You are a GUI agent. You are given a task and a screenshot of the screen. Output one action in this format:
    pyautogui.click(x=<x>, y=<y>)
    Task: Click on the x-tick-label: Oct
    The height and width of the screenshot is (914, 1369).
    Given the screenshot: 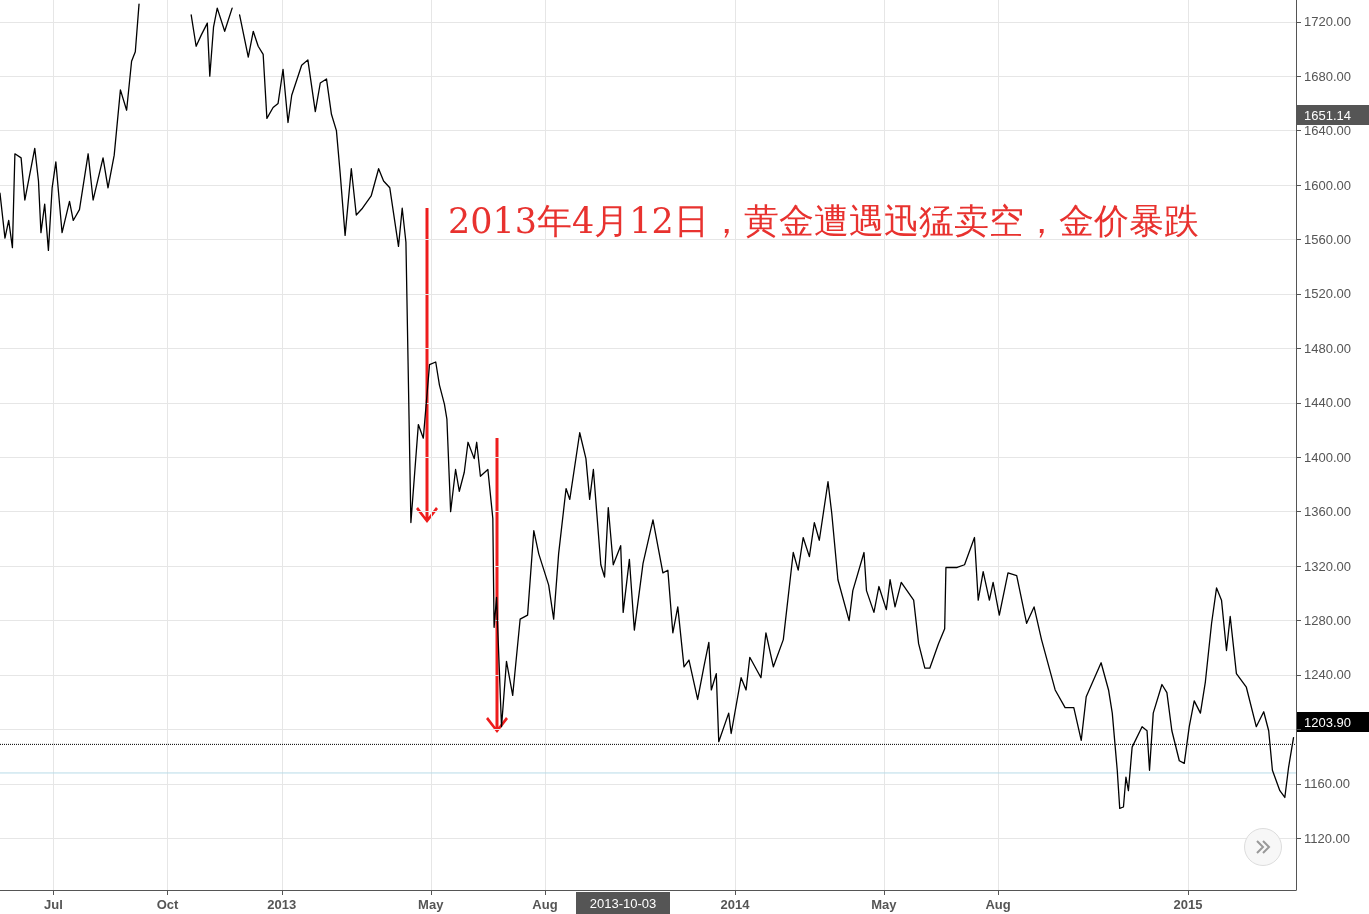 What is the action you would take?
    pyautogui.click(x=168, y=904)
    